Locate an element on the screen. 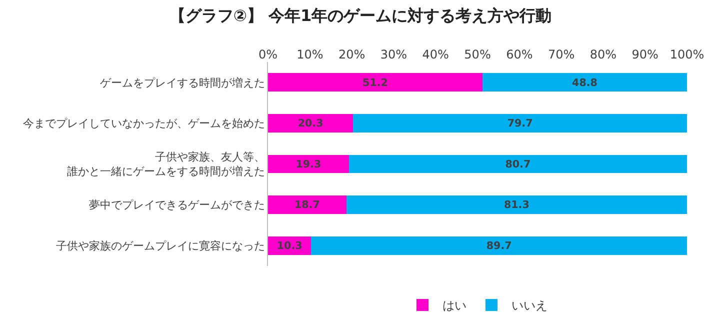 This screenshot has width=721, height=332. x-tick-label: 90% is located at coordinates (645, 55).